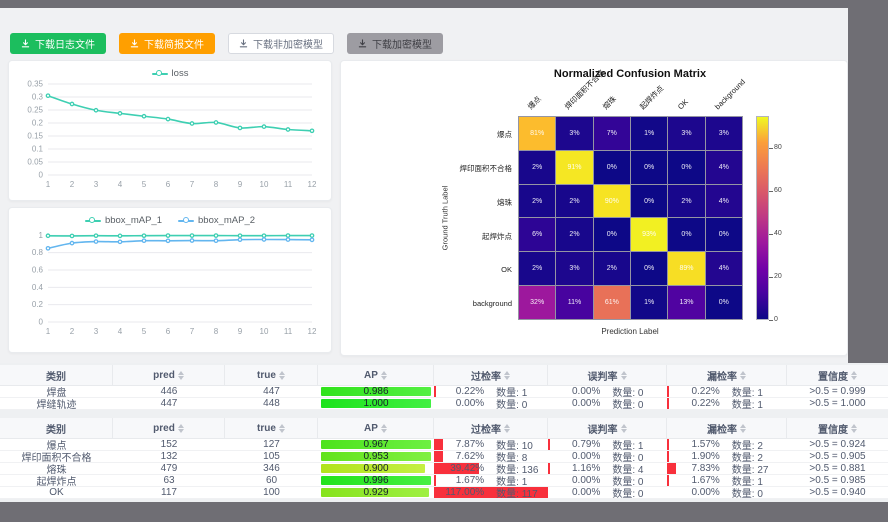 Image resolution: width=888 pixels, height=522 pixels. What do you see at coordinates (649, 133) in the screenshot?
I see `cm-cell: 1%` at bounding box center [649, 133].